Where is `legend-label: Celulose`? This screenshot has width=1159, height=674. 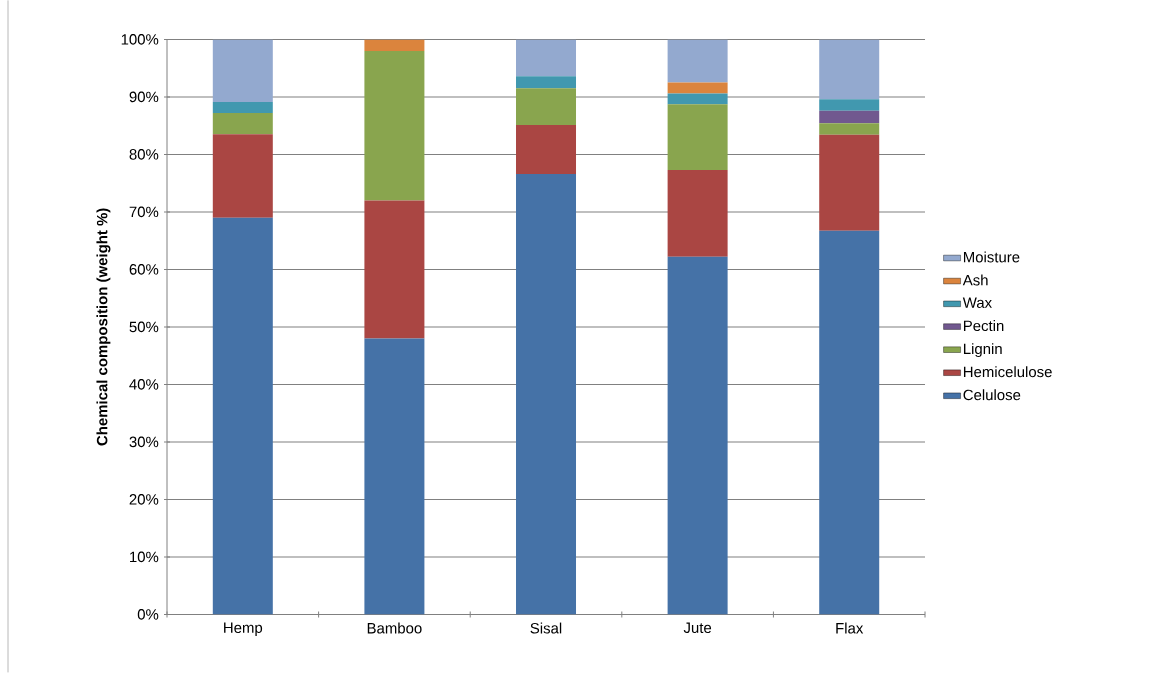
legend-label: Celulose is located at coordinates (992, 395).